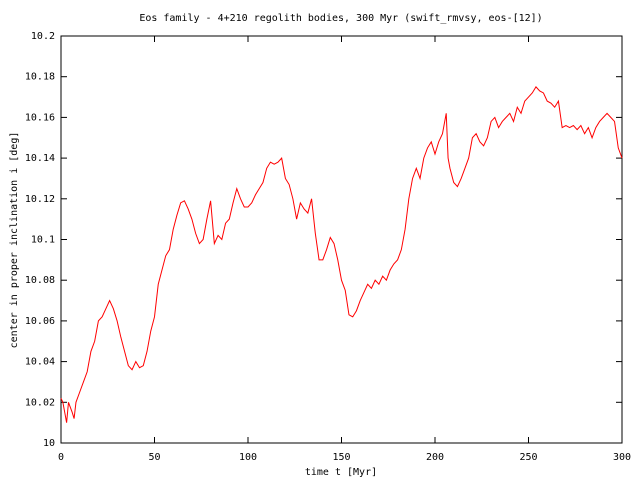 The width and height of the screenshot is (640, 480). What do you see at coordinates (40, 77) in the screenshot?
I see `y-tick-label: 10.18` at bounding box center [40, 77].